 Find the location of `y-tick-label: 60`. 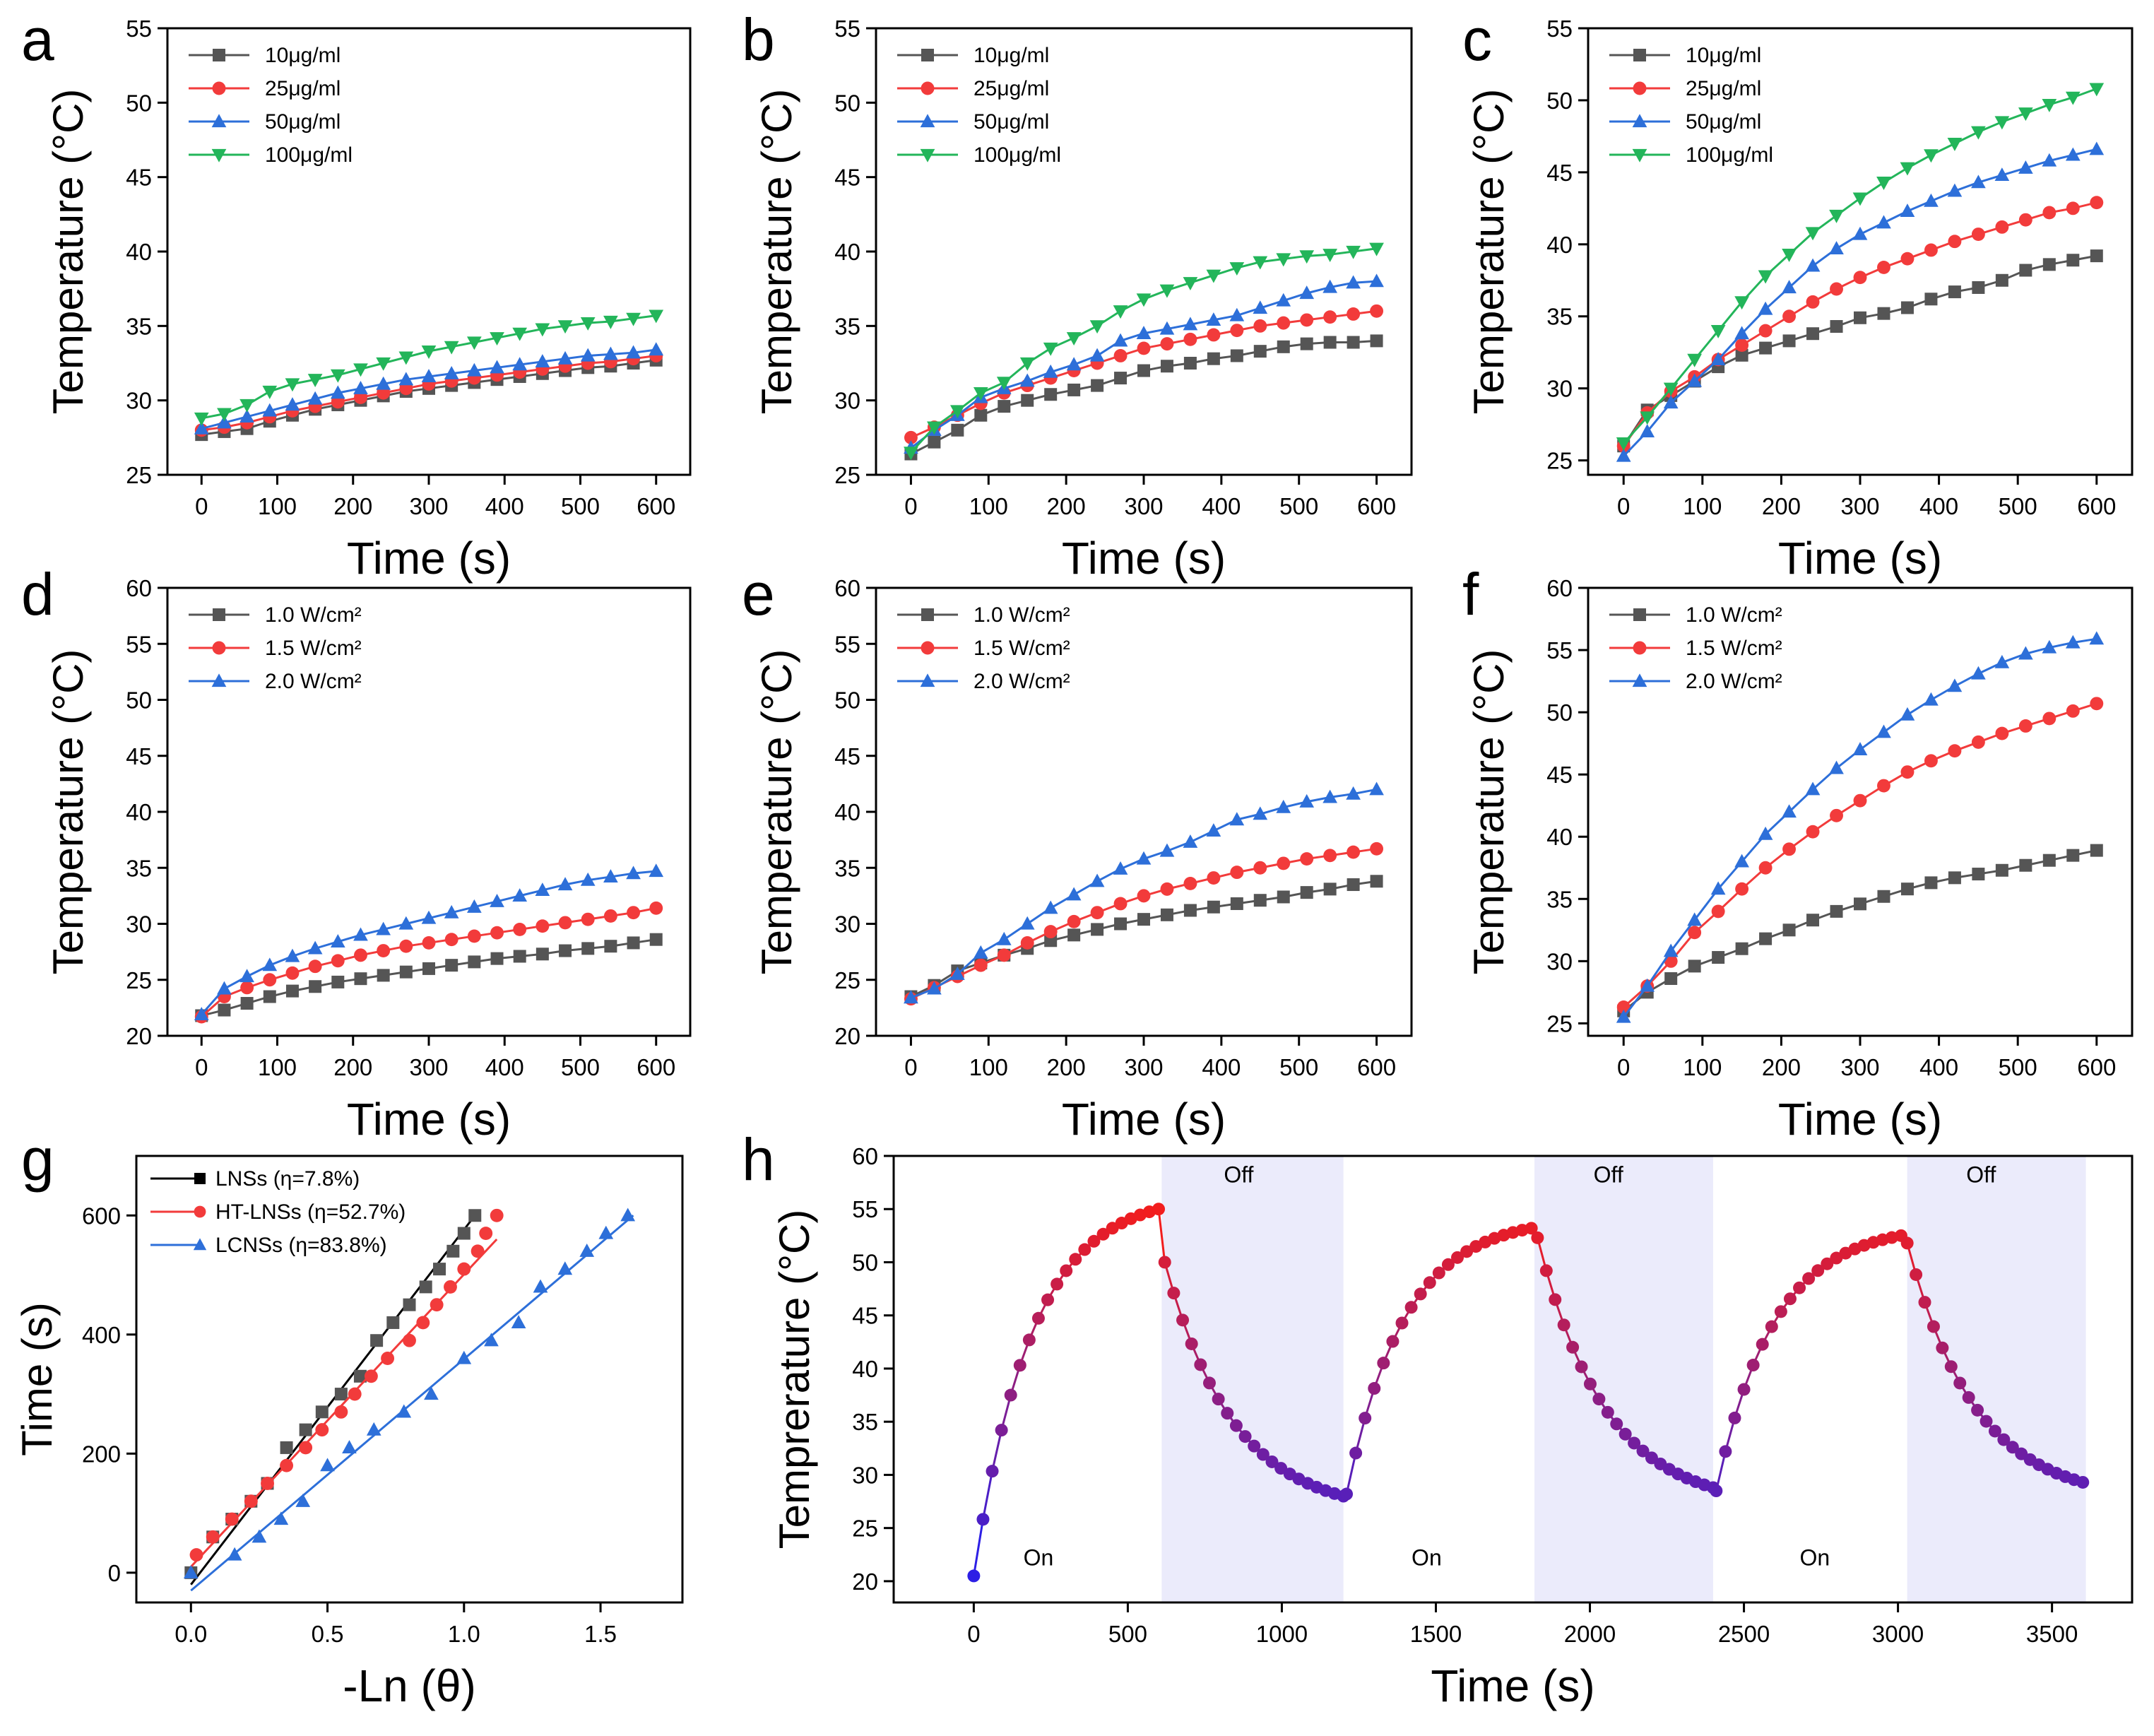

y-tick-label: 60 is located at coordinates (847, 588).